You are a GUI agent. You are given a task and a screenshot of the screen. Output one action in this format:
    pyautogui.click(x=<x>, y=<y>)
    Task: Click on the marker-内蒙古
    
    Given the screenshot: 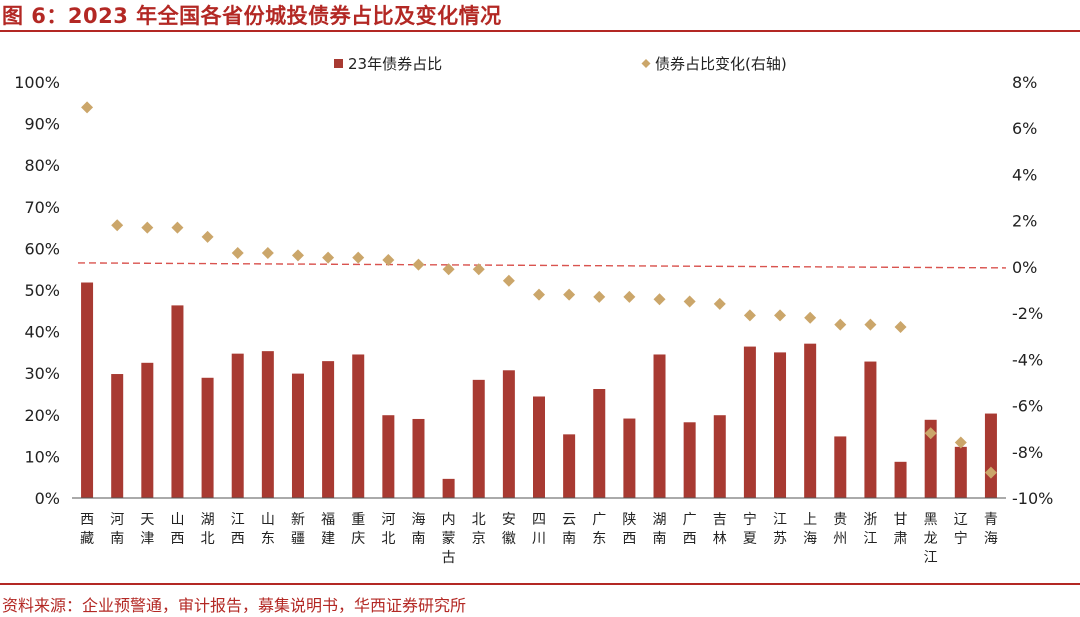 What is the action you would take?
    pyautogui.click(x=448, y=269)
    